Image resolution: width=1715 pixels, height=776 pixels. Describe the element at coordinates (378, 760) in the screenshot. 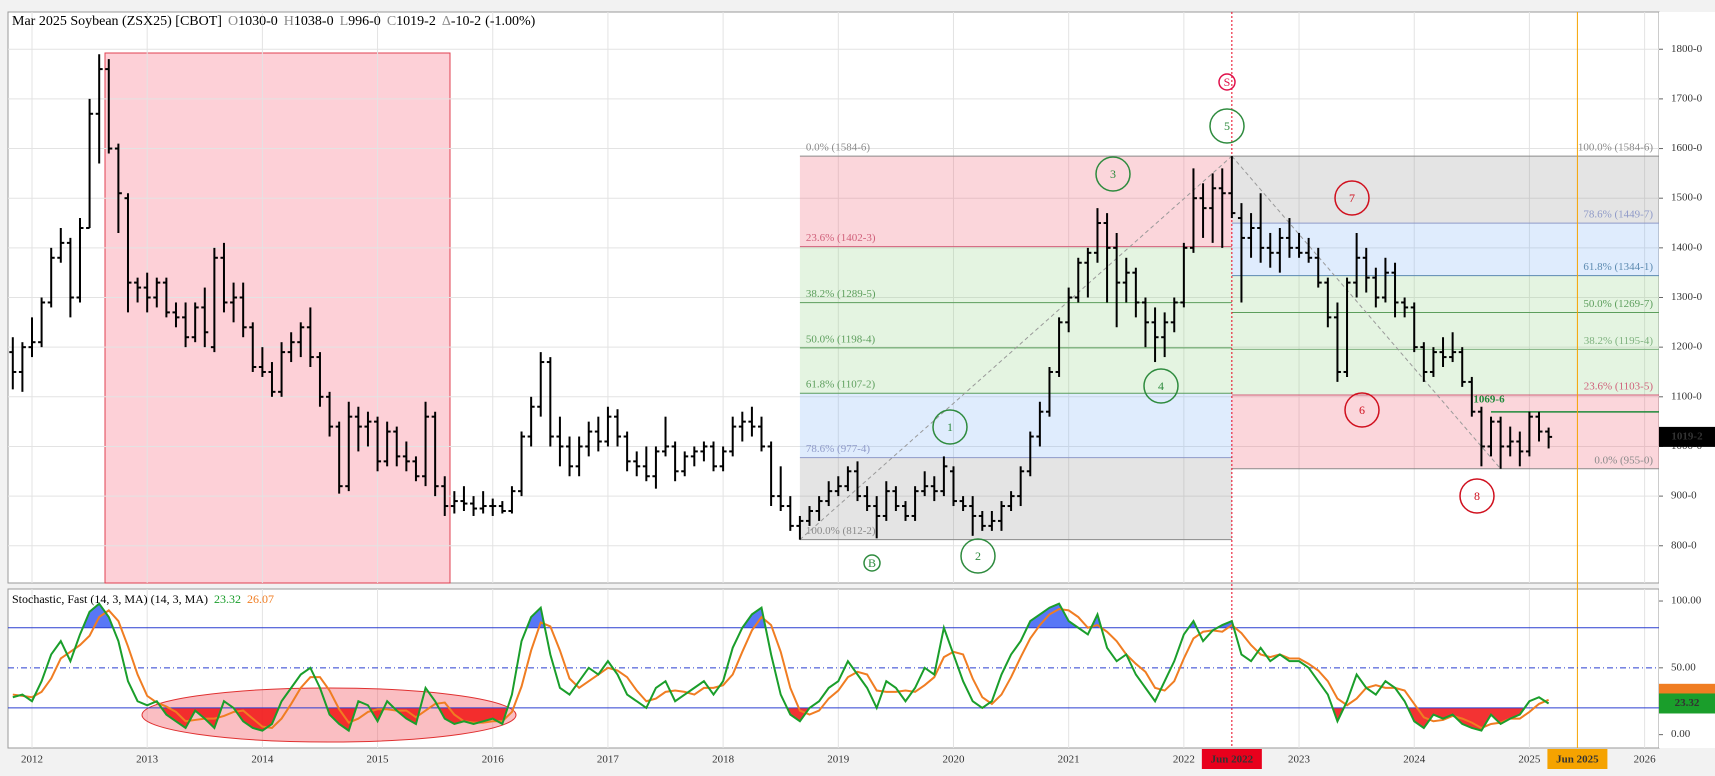

I see `x-tick-label: 2015` at that location.